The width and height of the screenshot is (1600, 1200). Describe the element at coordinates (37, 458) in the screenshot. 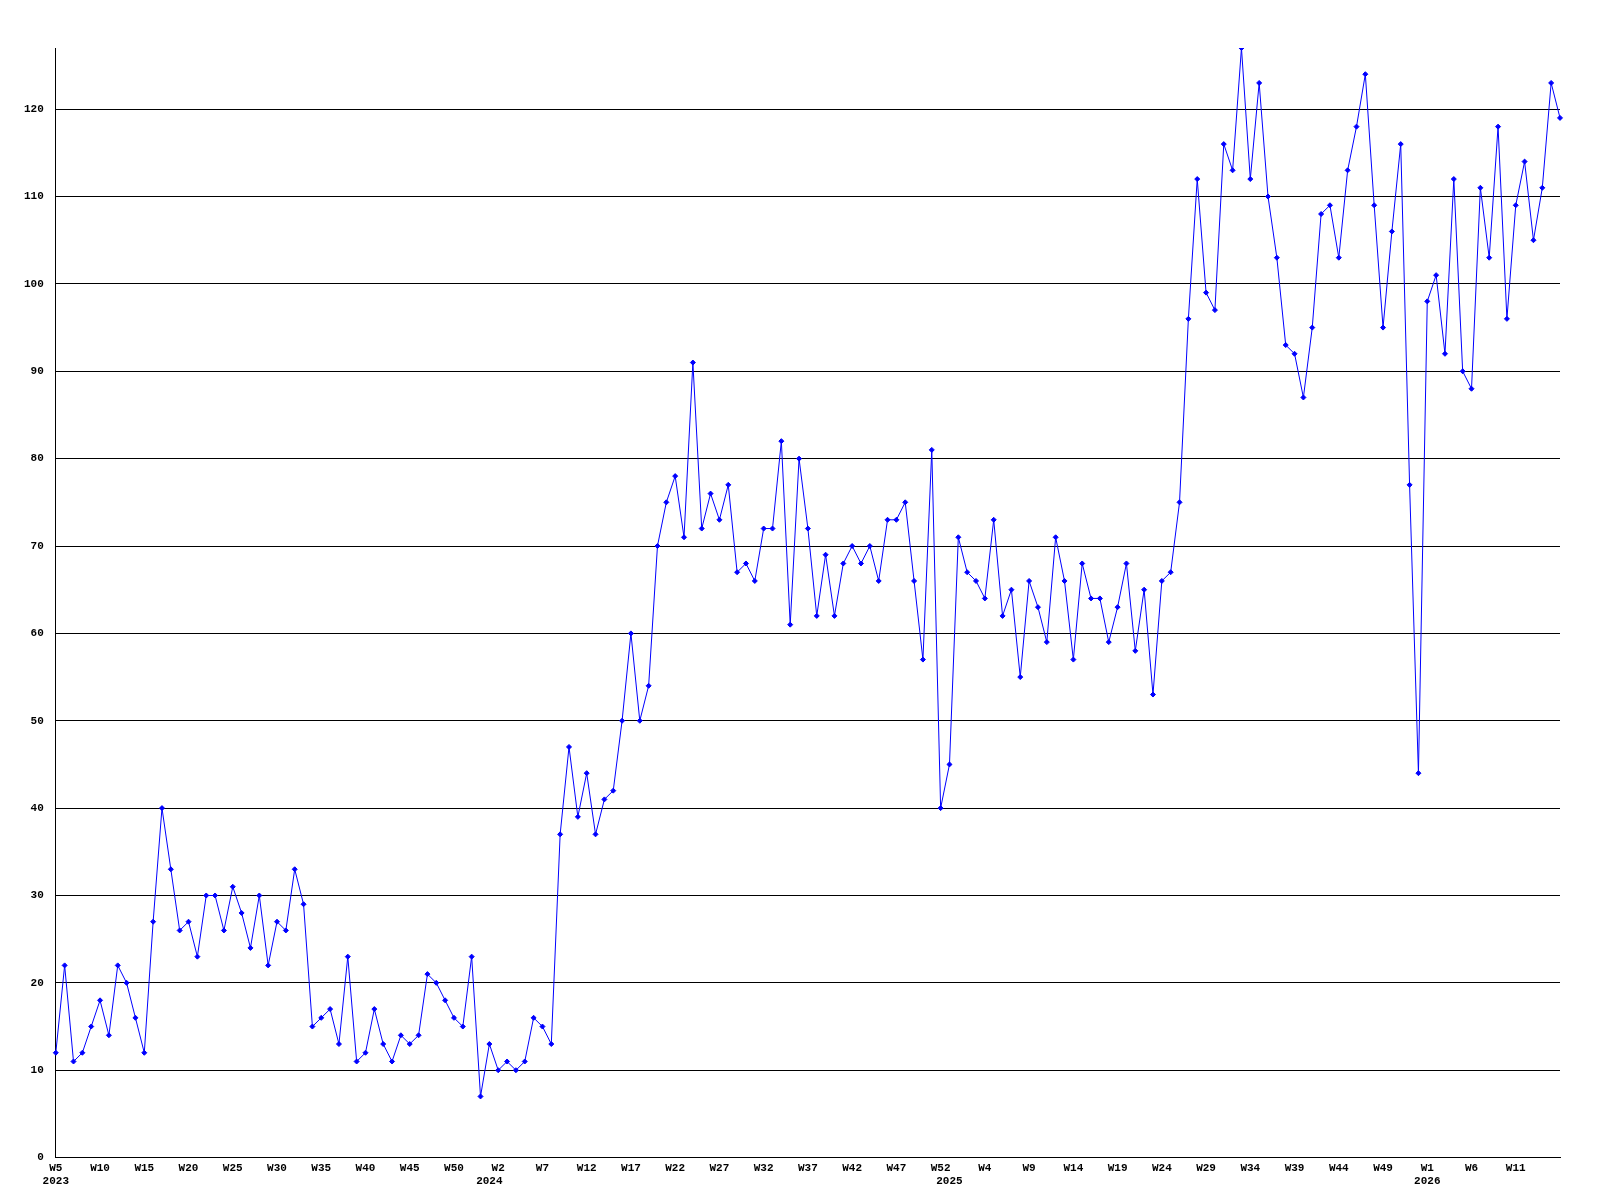

I see `y-tick-label: 80` at that location.